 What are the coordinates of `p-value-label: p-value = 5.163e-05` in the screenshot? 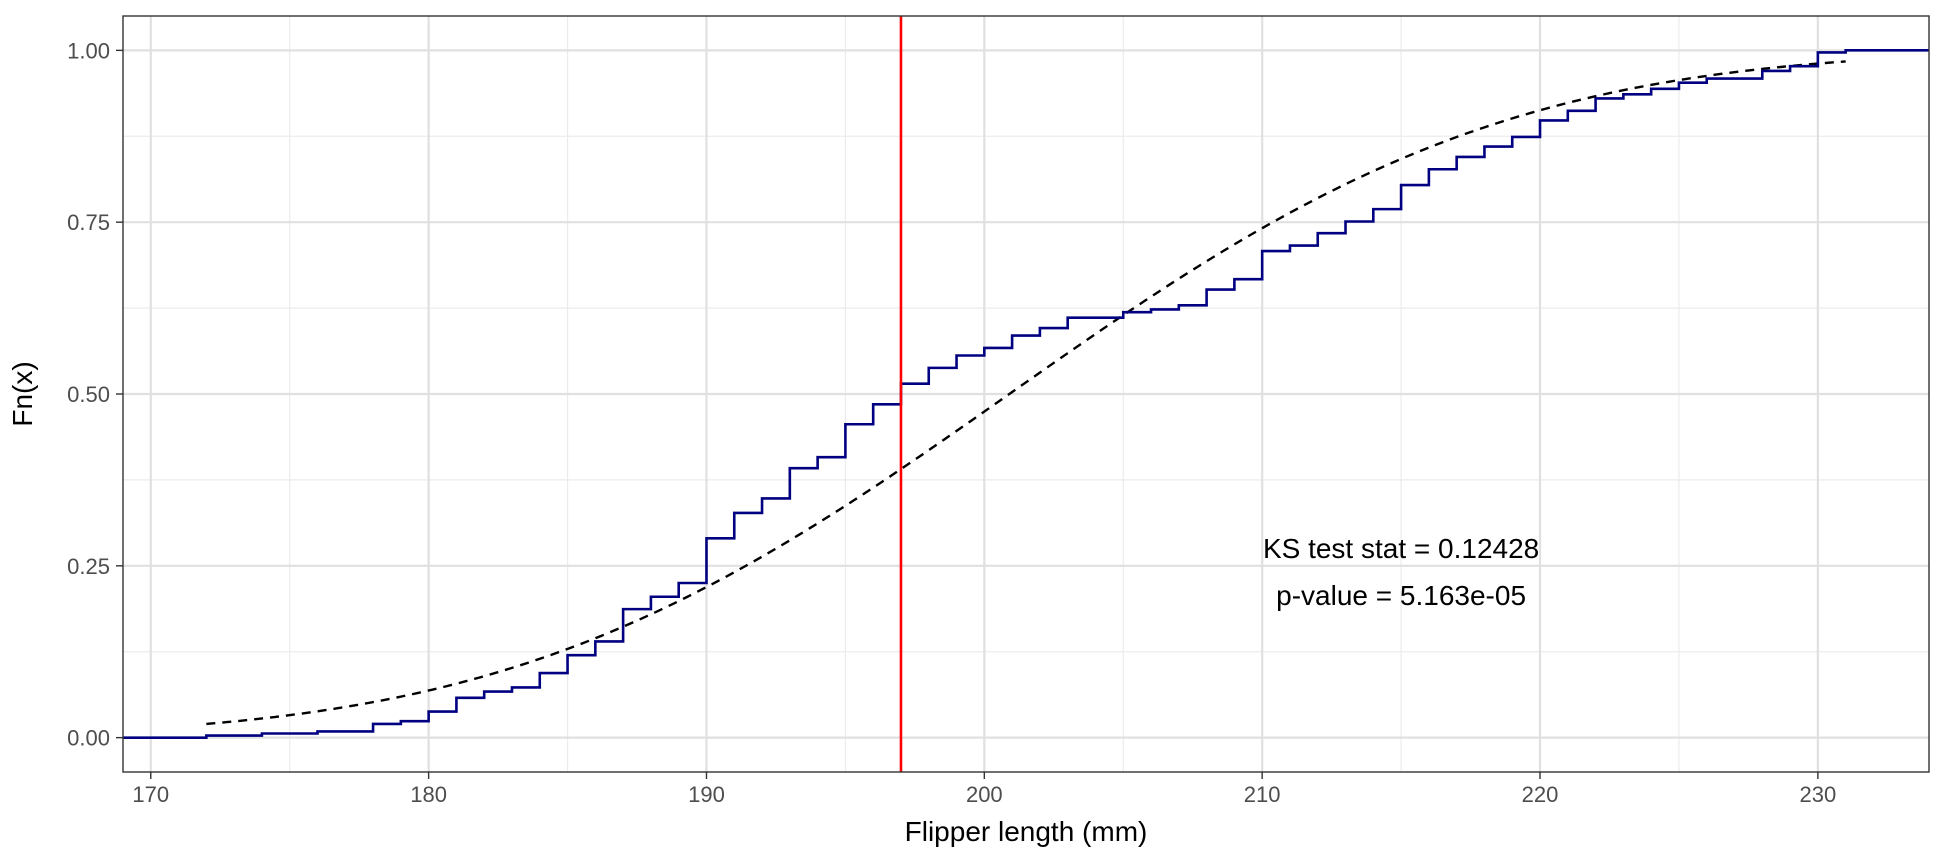 It's located at (1401, 595).